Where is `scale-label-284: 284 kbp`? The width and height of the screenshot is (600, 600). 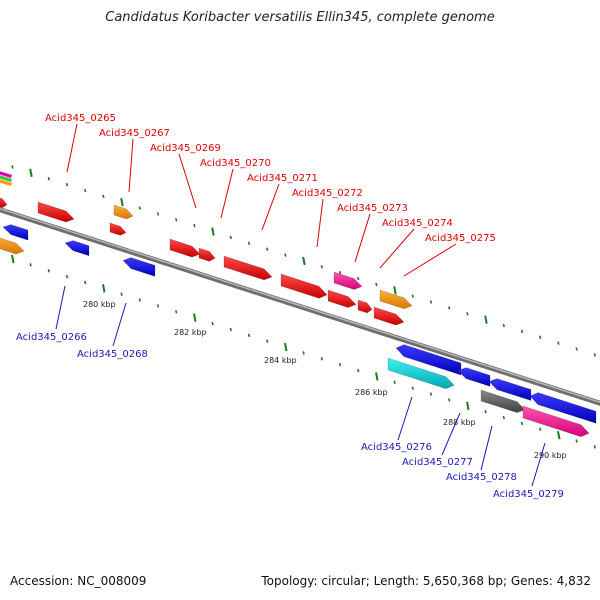
scale-label-284: 284 kbp is located at coordinates (280, 360).